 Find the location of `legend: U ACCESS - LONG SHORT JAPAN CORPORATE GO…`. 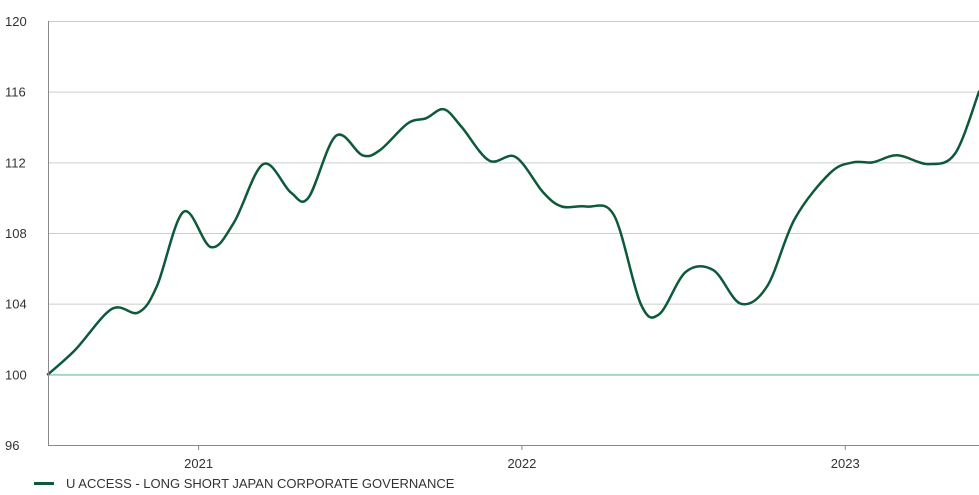

legend: U ACCESS - LONG SHORT JAPAN CORPORATE GO… is located at coordinates (244, 483).